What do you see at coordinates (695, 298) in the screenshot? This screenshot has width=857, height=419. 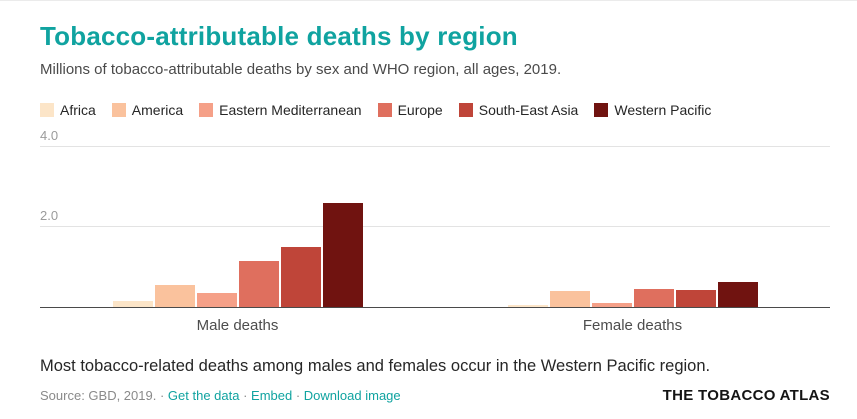 I see `bar-female-deaths-south-east-asia` at bounding box center [695, 298].